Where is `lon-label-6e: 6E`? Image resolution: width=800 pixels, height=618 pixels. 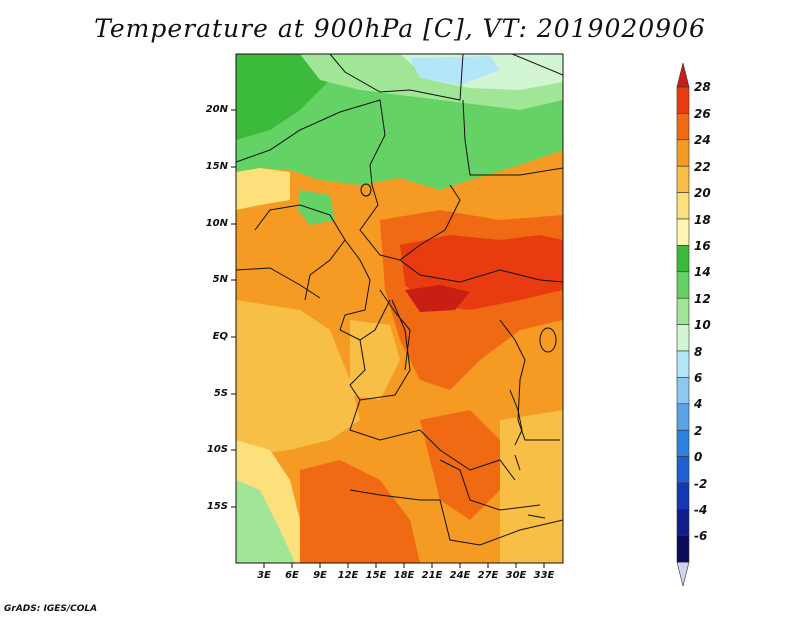
lon-label-6e: 6E is located at coordinates (292, 575).